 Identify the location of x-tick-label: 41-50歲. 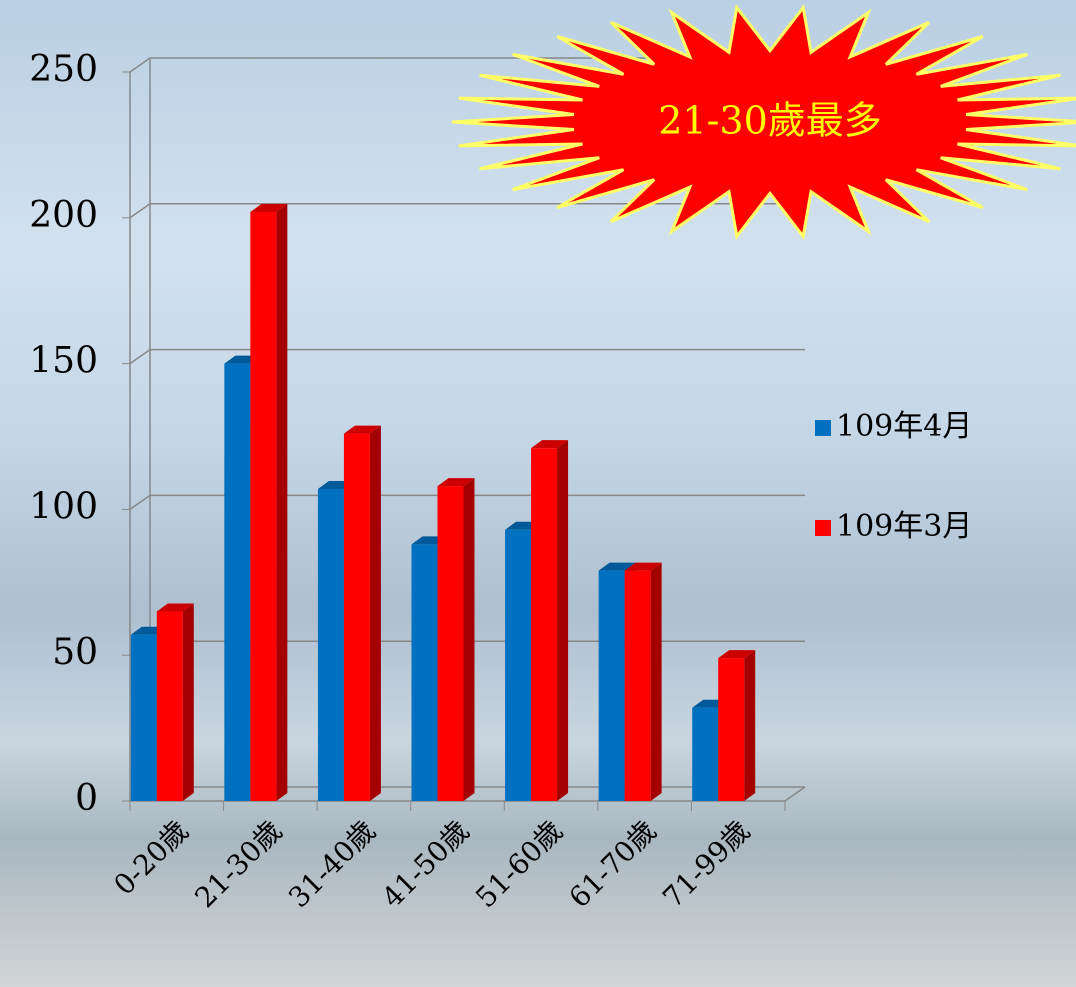
(426, 864).